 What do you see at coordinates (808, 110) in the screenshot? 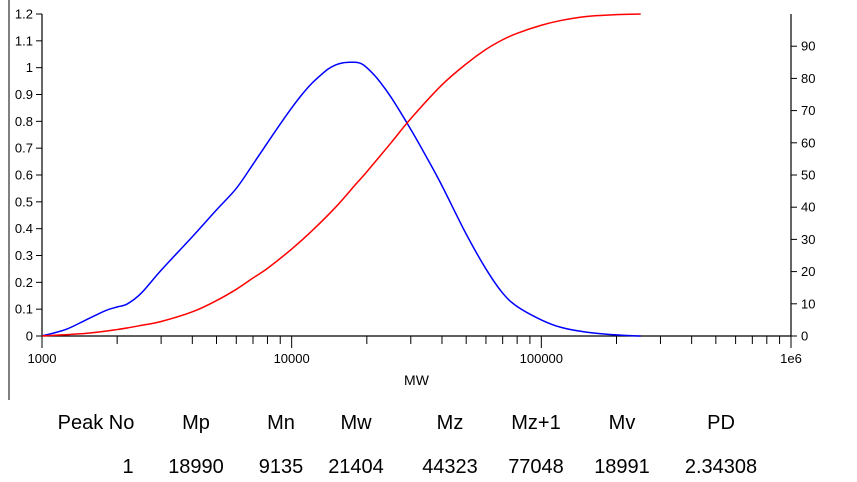
I see `y-right-tick-label: 70` at bounding box center [808, 110].